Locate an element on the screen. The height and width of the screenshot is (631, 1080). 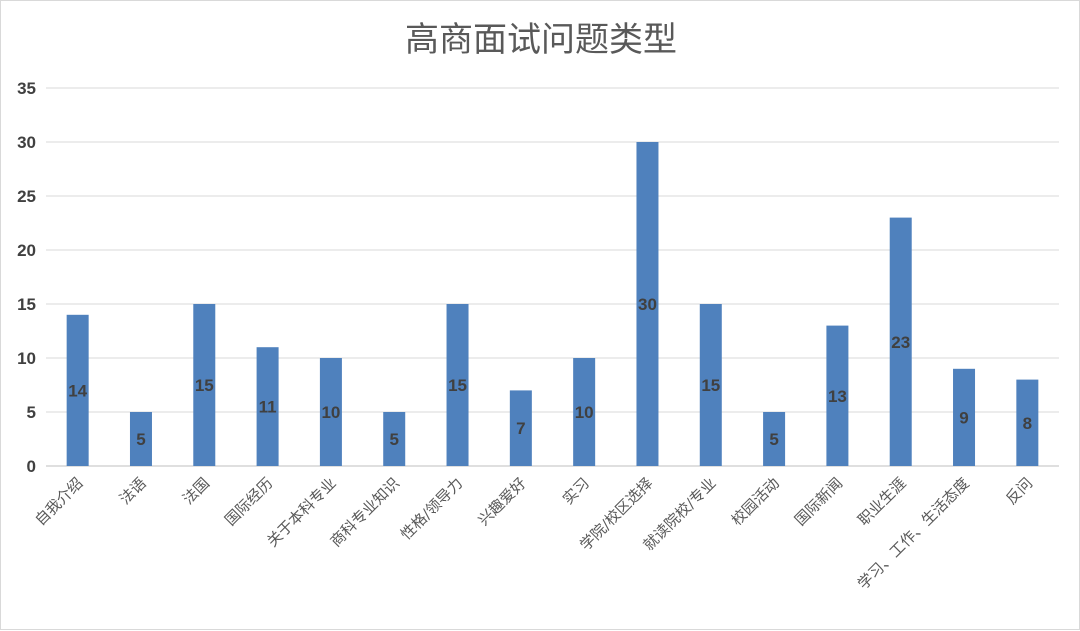
y-tick-label: 20 is located at coordinates (26, 250).